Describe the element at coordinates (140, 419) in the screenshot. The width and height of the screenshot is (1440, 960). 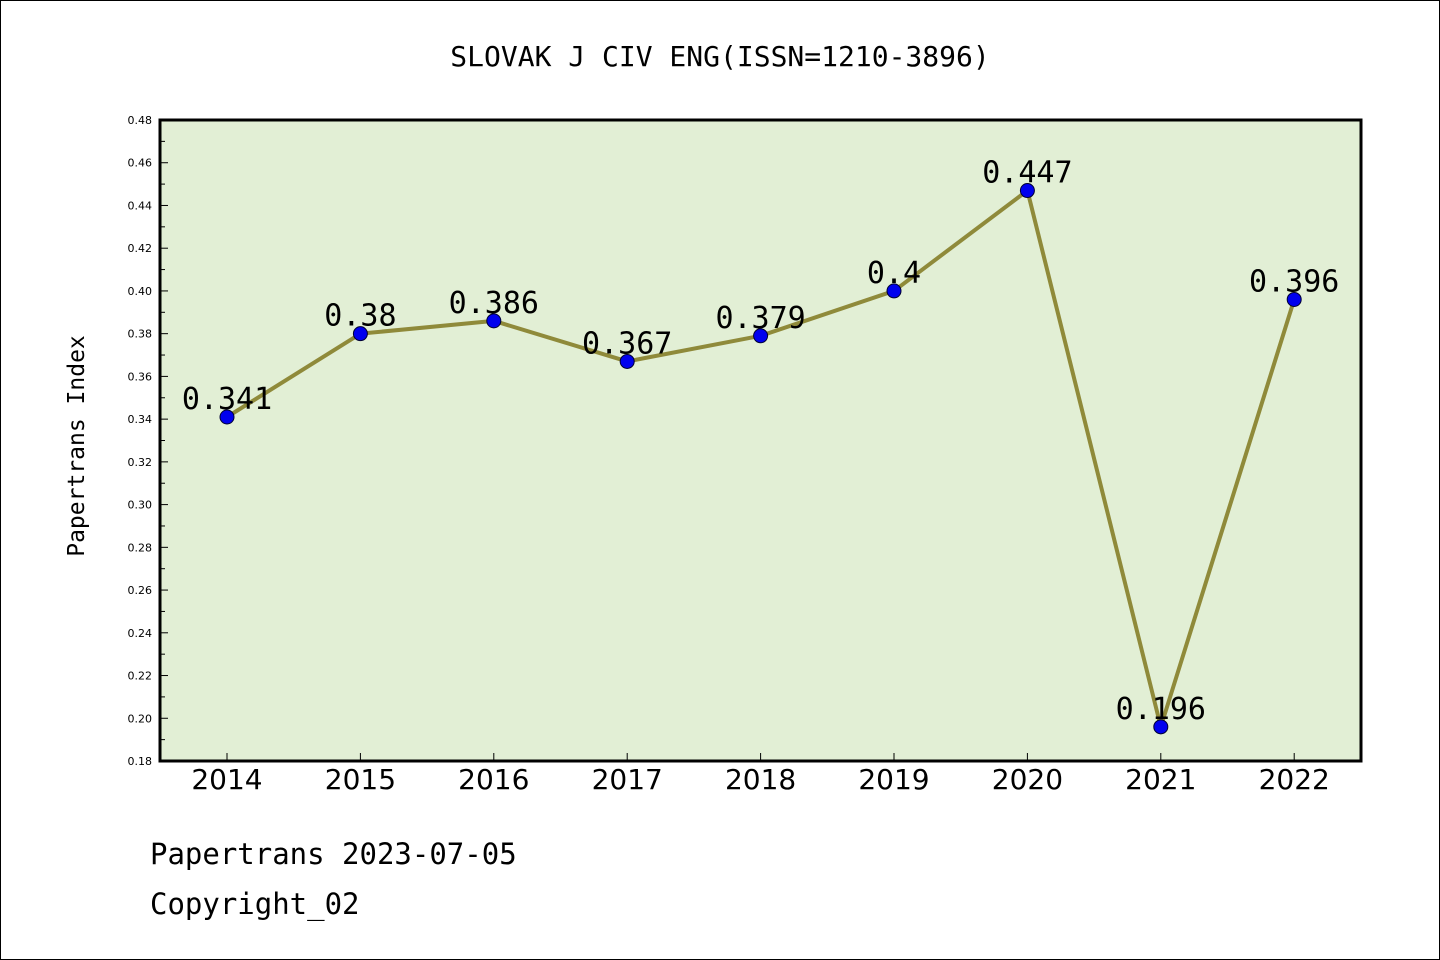
I see `y-tick-label: 0.34` at that location.